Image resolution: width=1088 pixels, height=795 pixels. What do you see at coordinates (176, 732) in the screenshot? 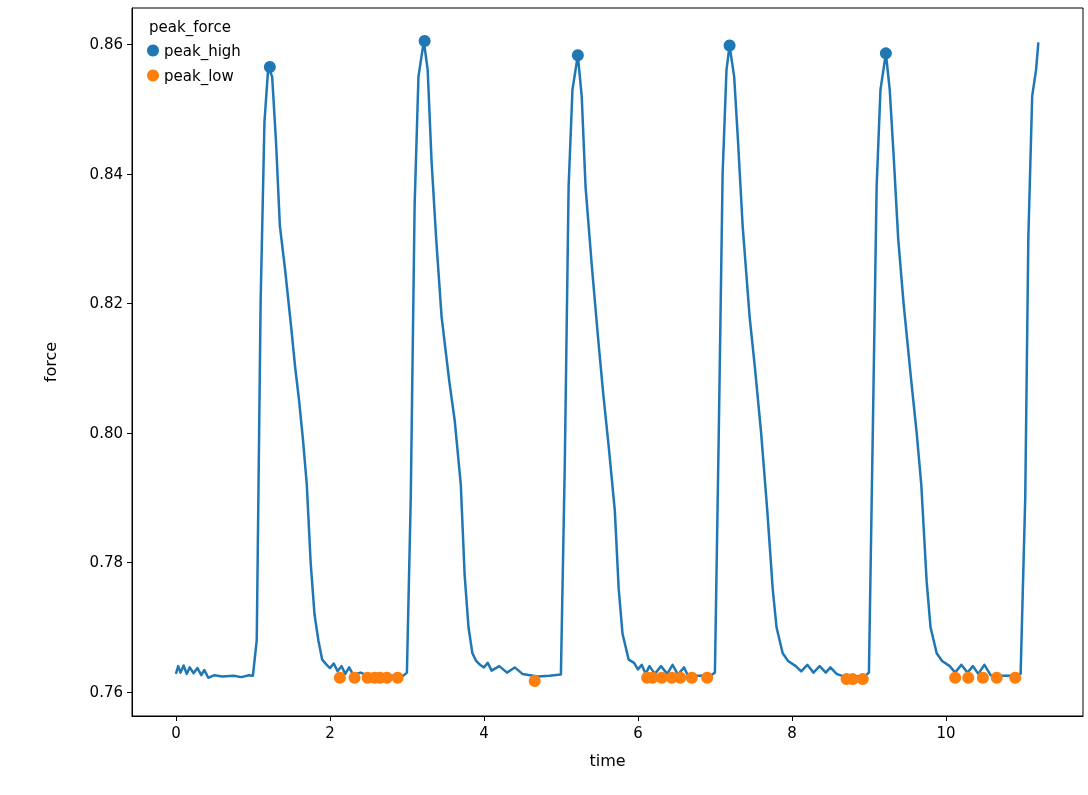
I see `x-tick-label: 0` at bounding box center [176, 732].